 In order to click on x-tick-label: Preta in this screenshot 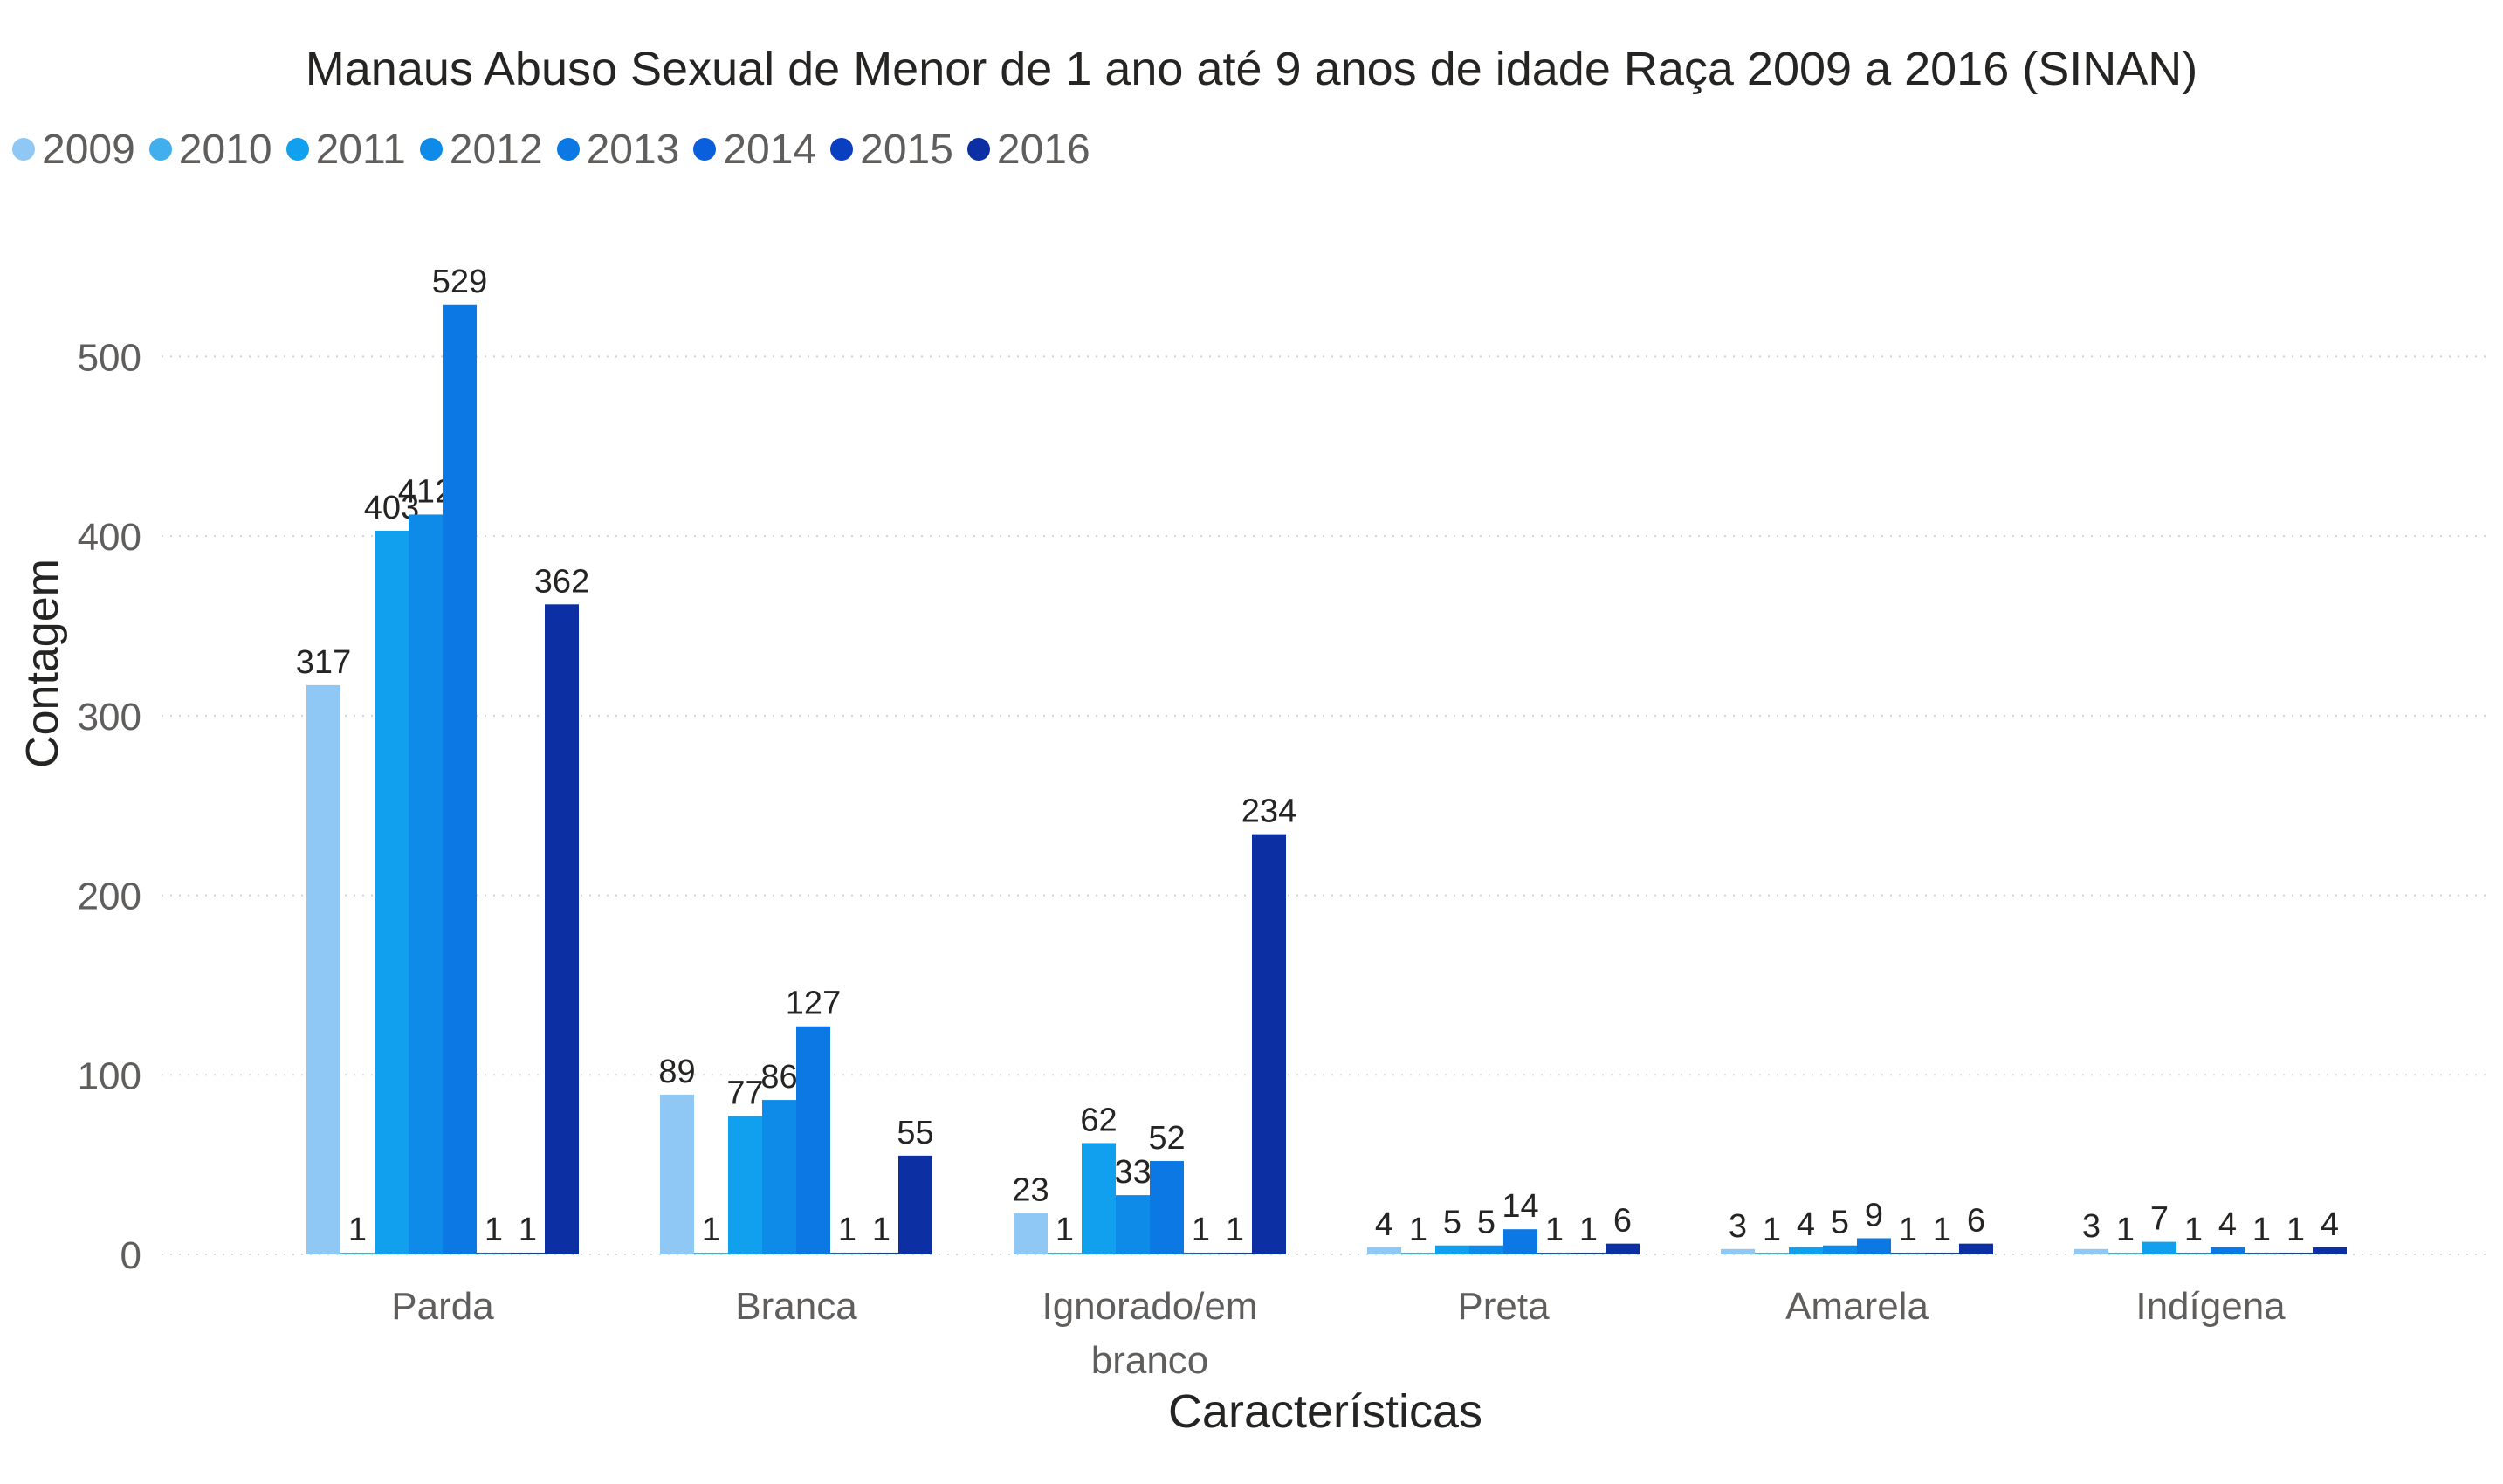, I will do `click(1503, 1306)`.